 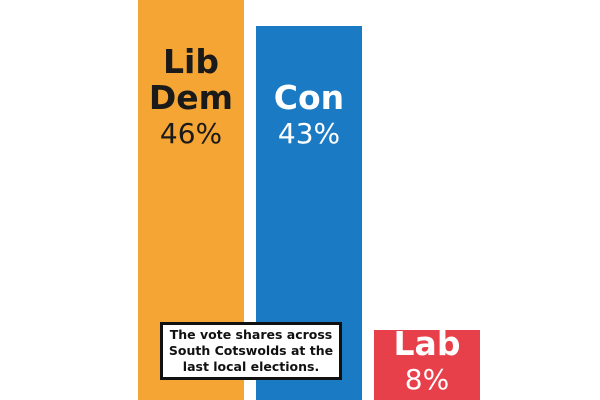 I want to click on bar, so click(x=427, y=365).